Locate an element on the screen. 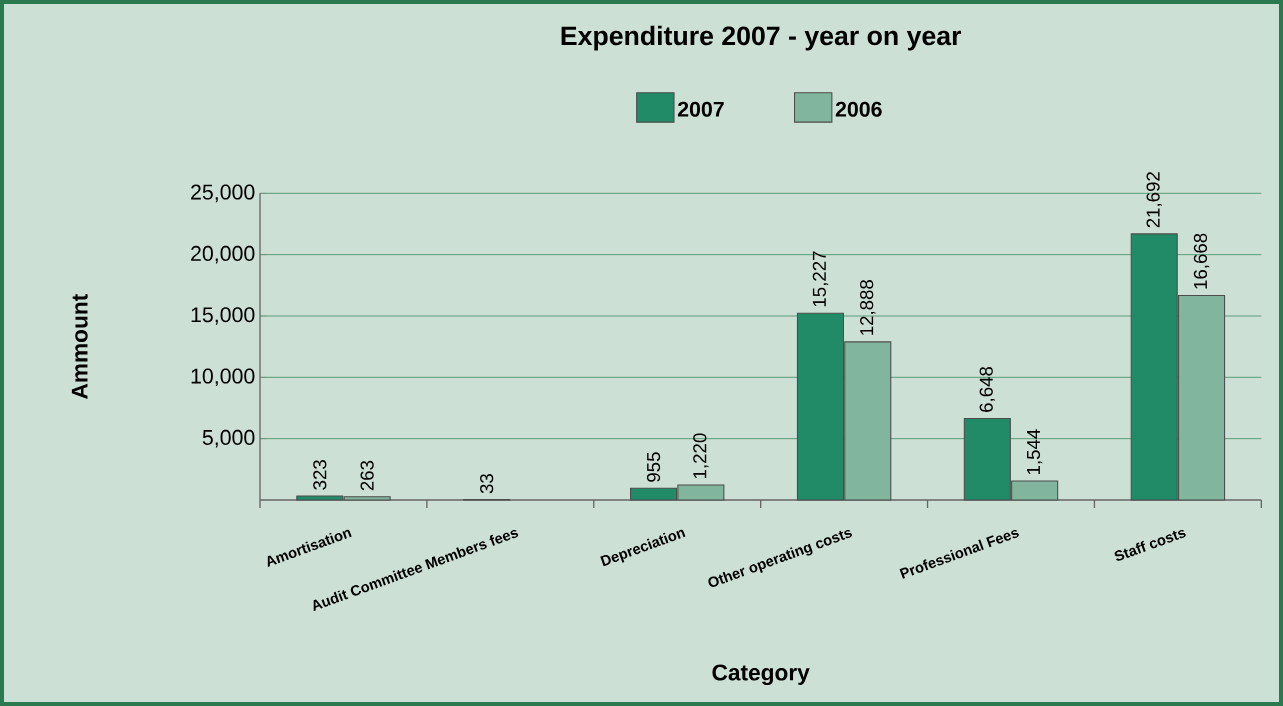 This screenshot has width=1283, height=706. x-axis-title: Category is located at coordinates (761, 675).